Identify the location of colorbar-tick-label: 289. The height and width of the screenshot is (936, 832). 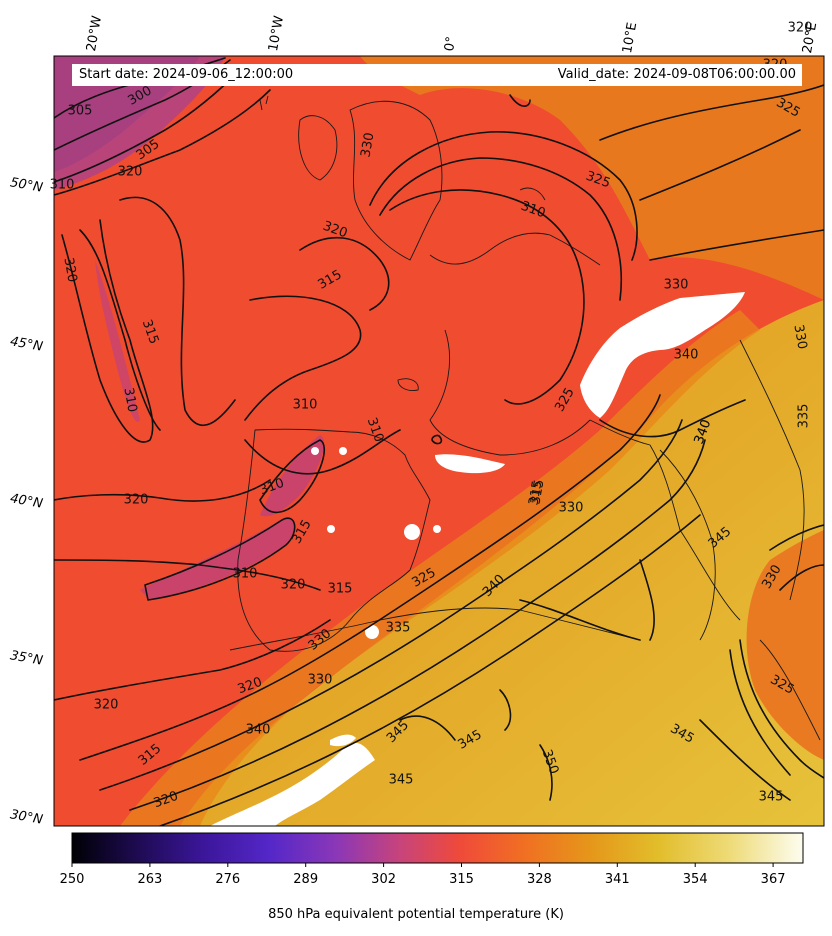
(306, 879).